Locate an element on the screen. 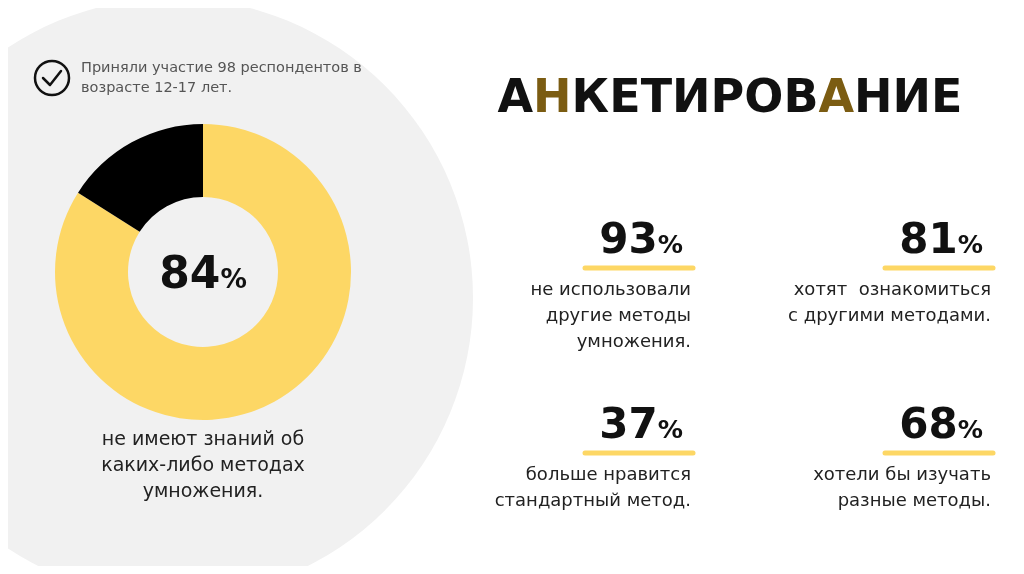 This screenshot has width=1024, height=574. text: Приняли участие 98 респондентов в возрасте 12-17 лет. is located at coordinates (221, 77).